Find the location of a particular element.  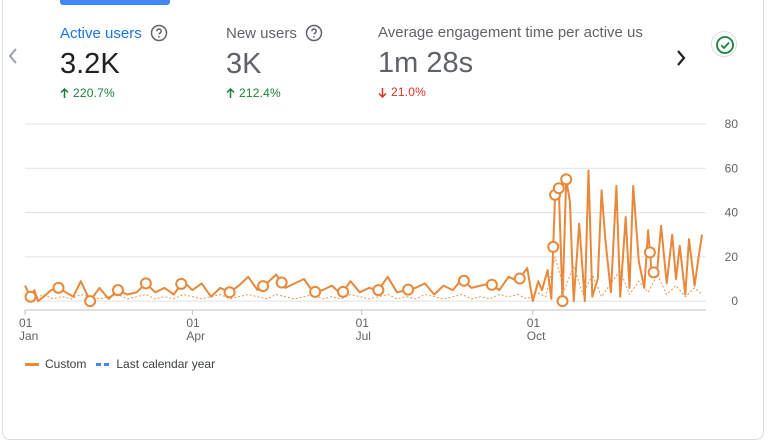

legend-item-custom: Custom is located at coordinates (55, 364).